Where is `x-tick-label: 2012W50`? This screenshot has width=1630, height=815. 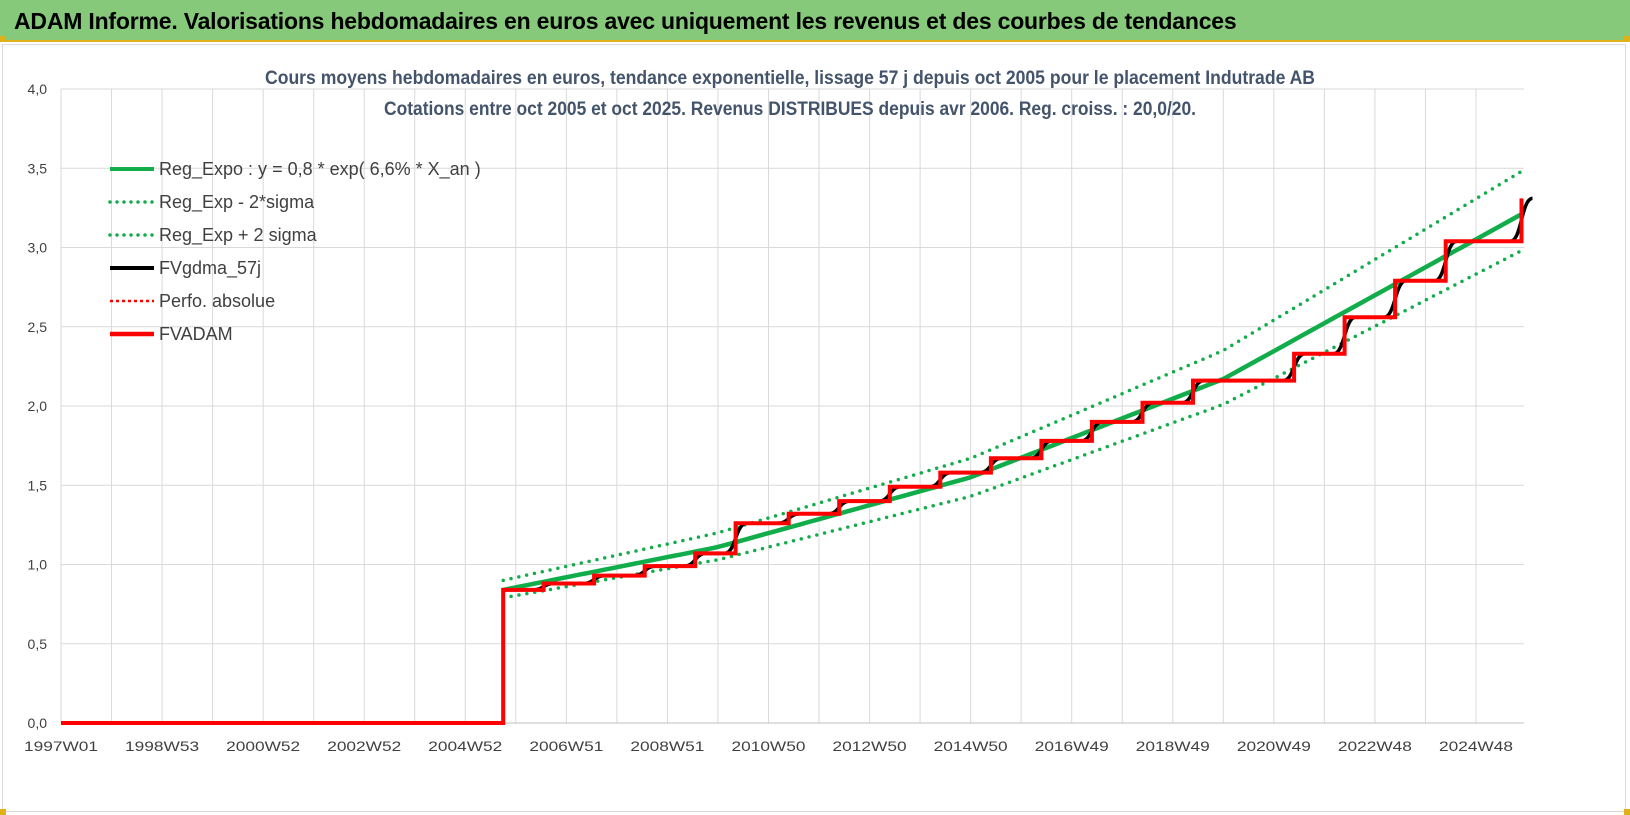
x-tick-label: 2012W50 is located at coordinates (870, 746).